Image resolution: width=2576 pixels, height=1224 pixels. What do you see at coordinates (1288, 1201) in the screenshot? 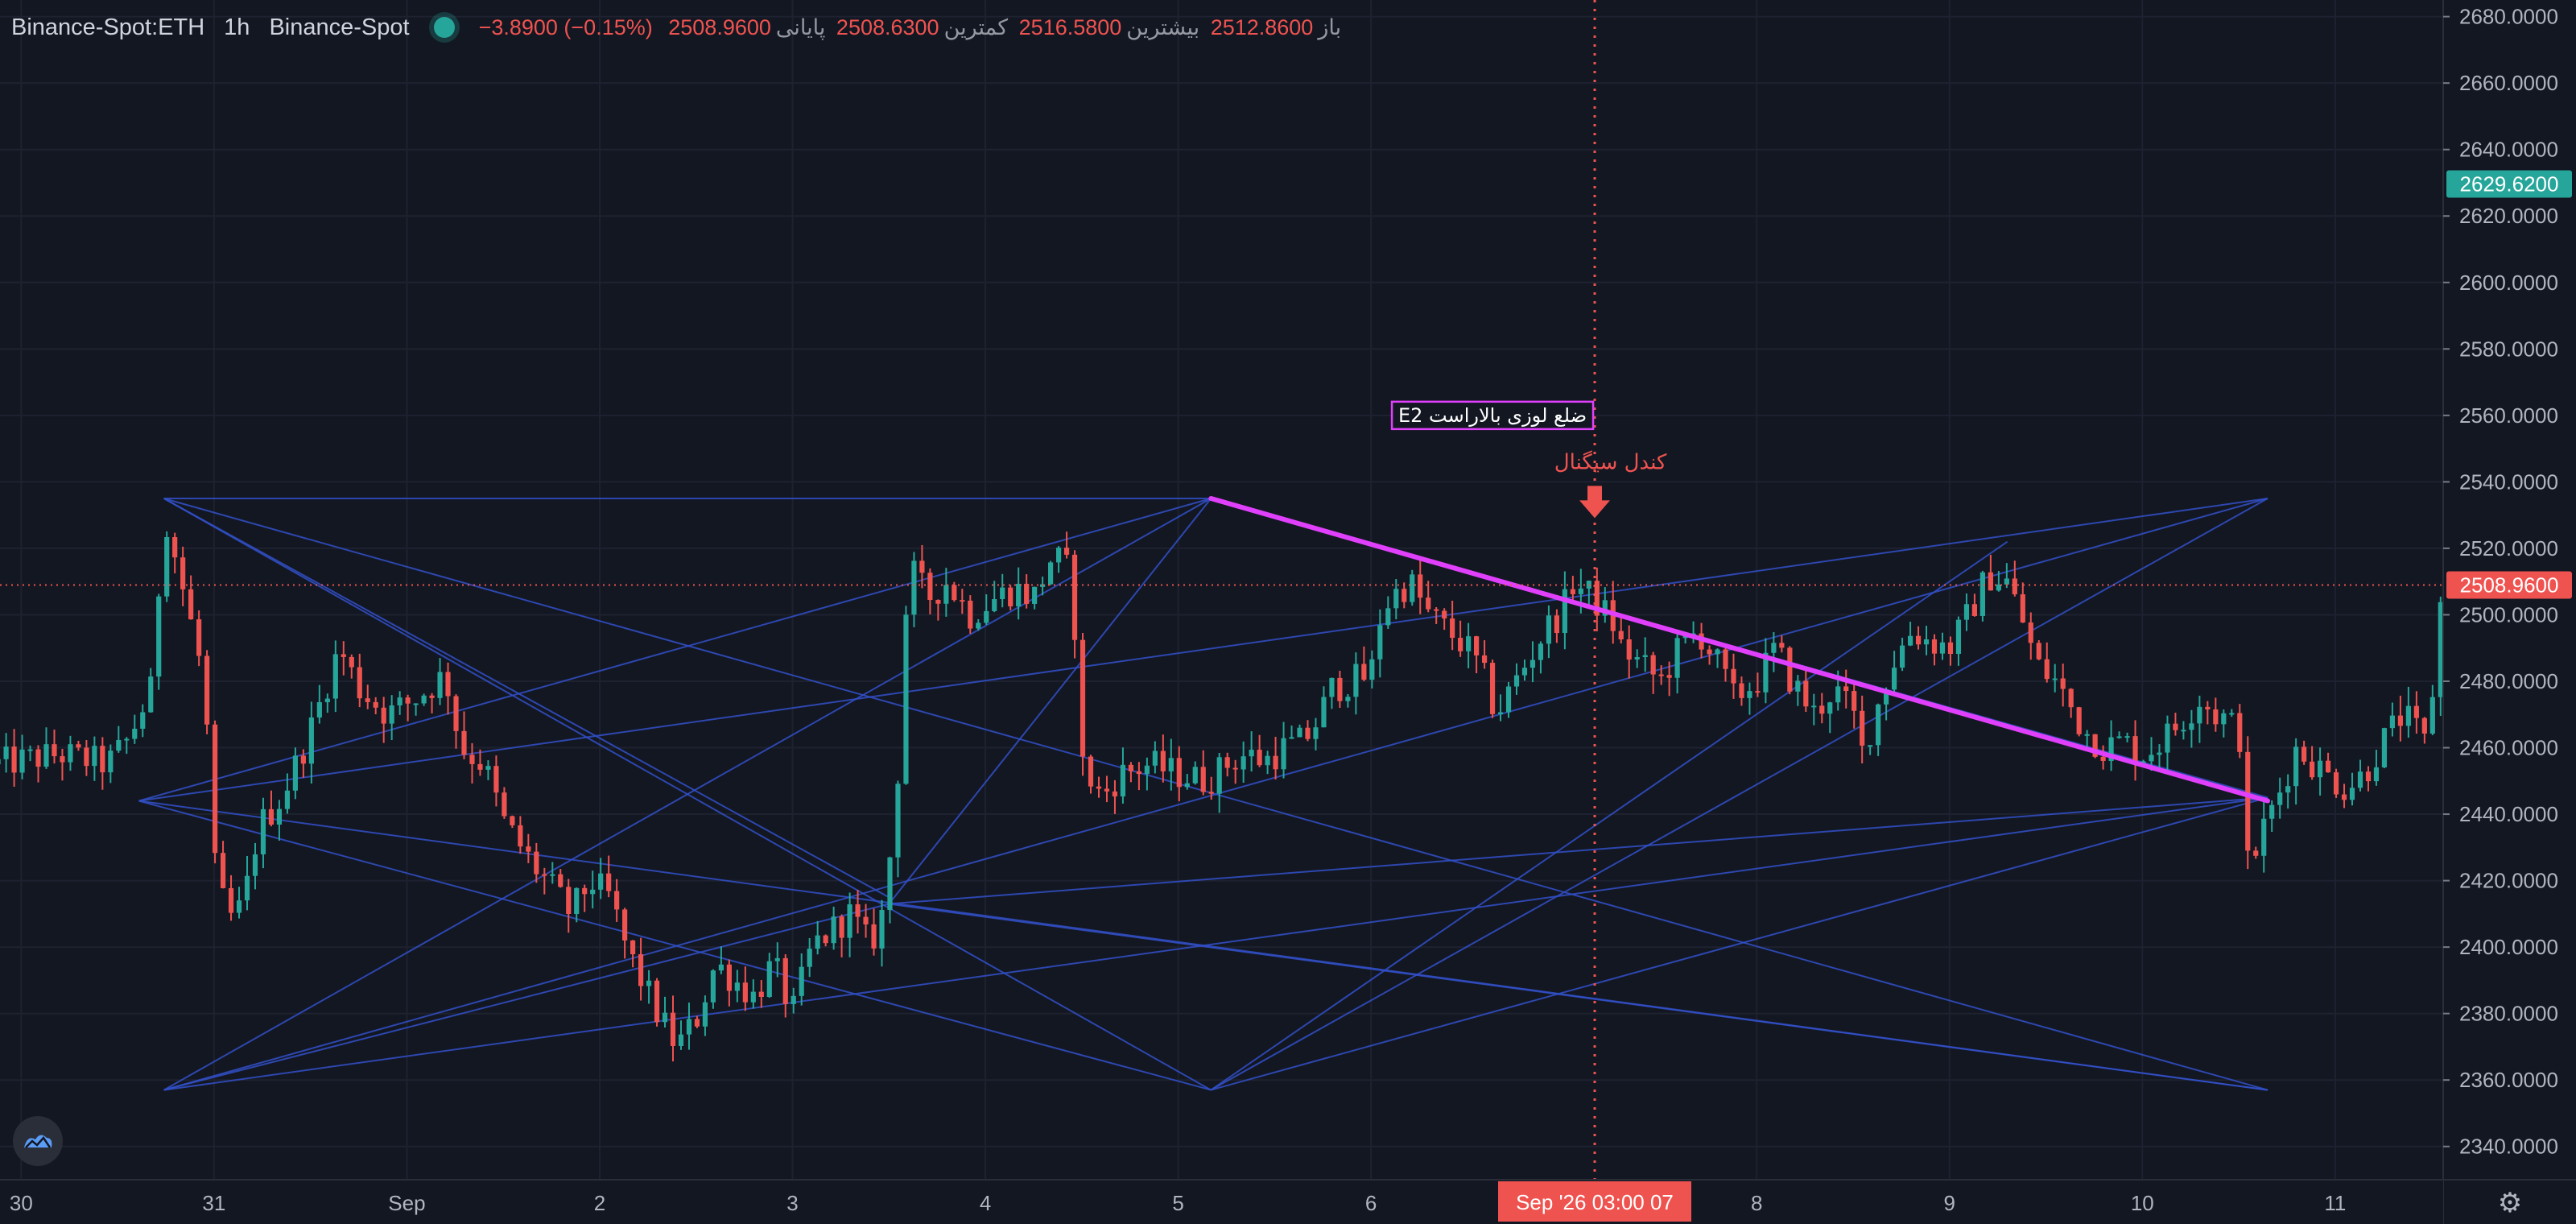
I see `time-axis: 30 31 Sep 2 3 4 5 6 8 9 10 11 Sep '26 03:00 07` at bounding box center [1288, 1201].